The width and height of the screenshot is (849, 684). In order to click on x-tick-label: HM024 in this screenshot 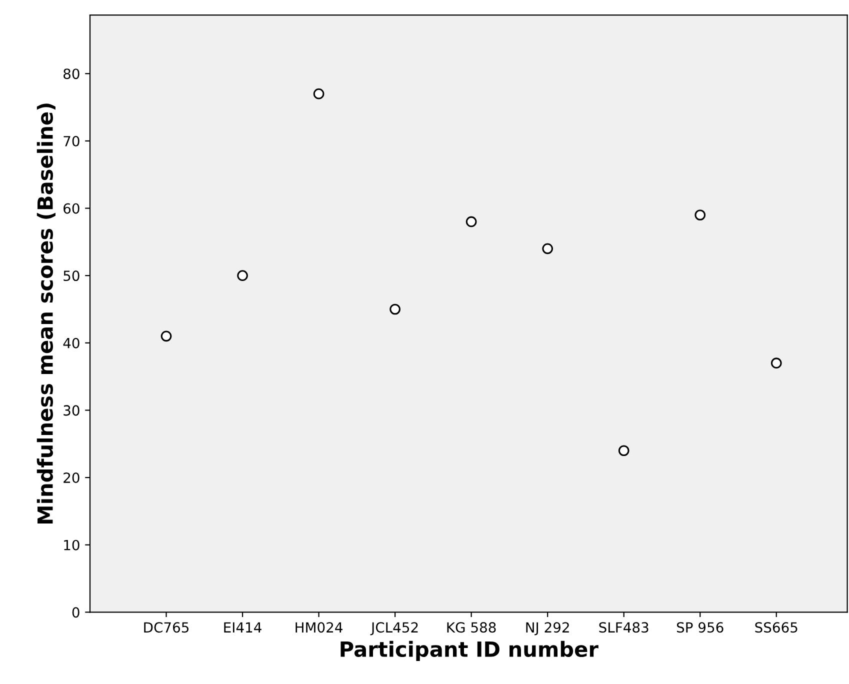, I will do `click(319, 627)`.